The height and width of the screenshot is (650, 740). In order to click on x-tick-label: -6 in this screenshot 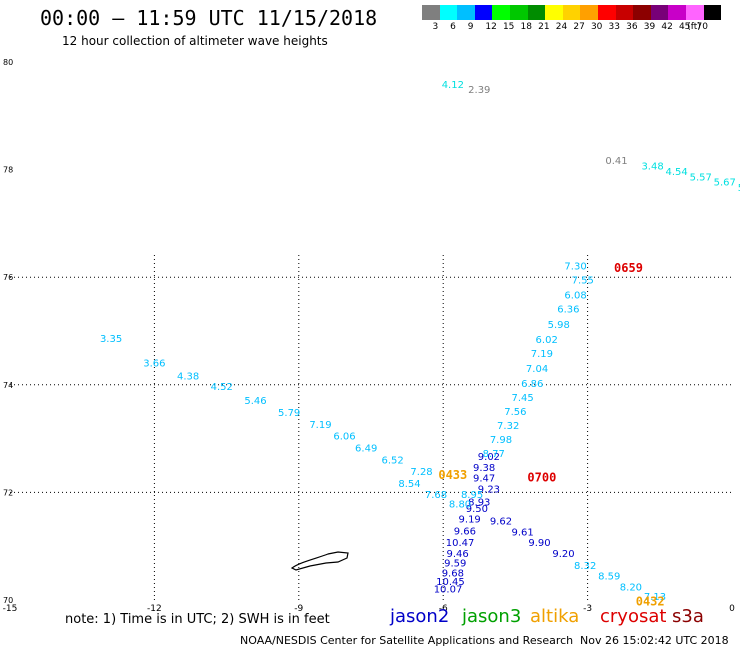, I will do `click(443, 609)`.